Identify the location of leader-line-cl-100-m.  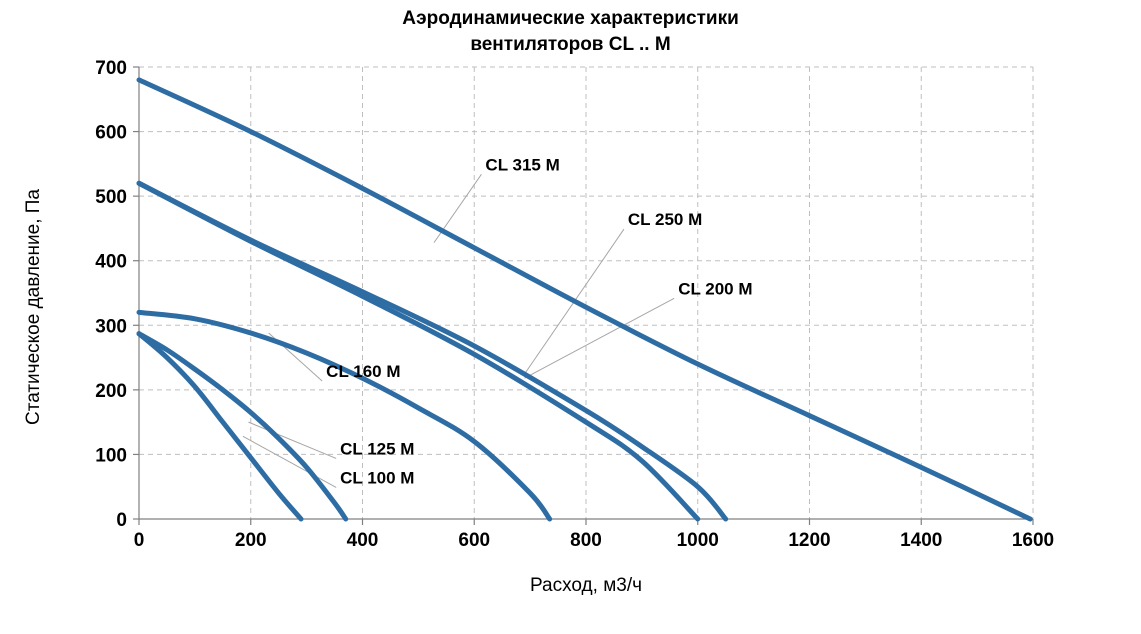
(289, 461).